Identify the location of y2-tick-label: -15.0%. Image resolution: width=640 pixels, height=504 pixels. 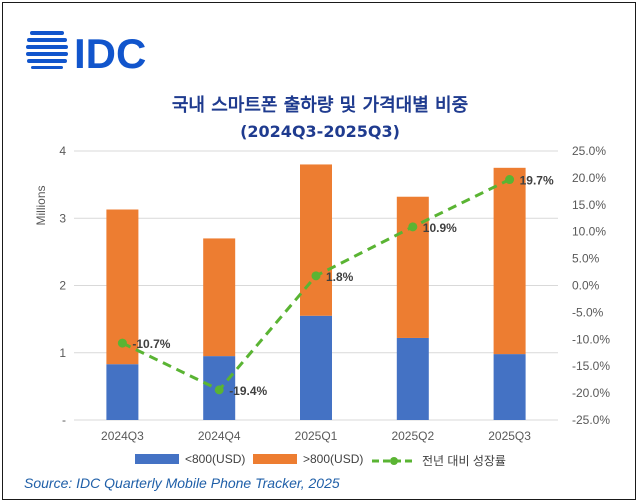
(591, 366).